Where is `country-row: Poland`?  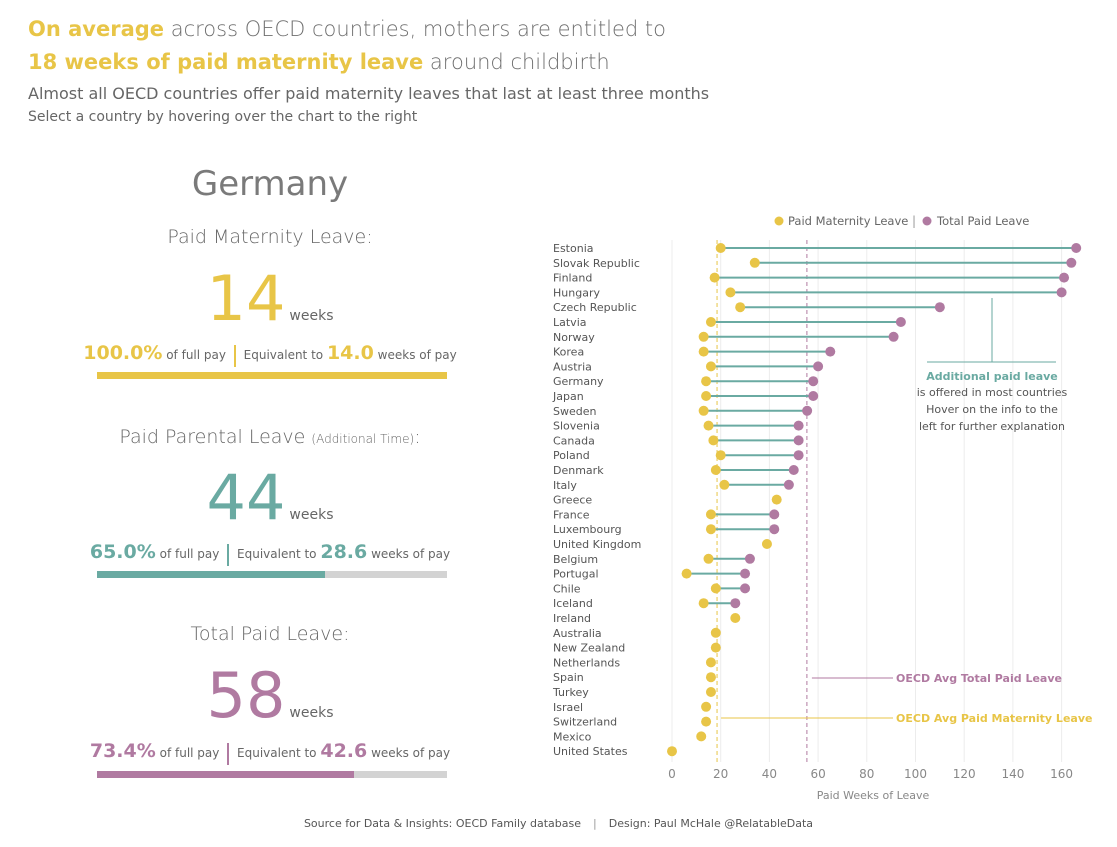
country-row: Poland is located at coordinates (678, 455).